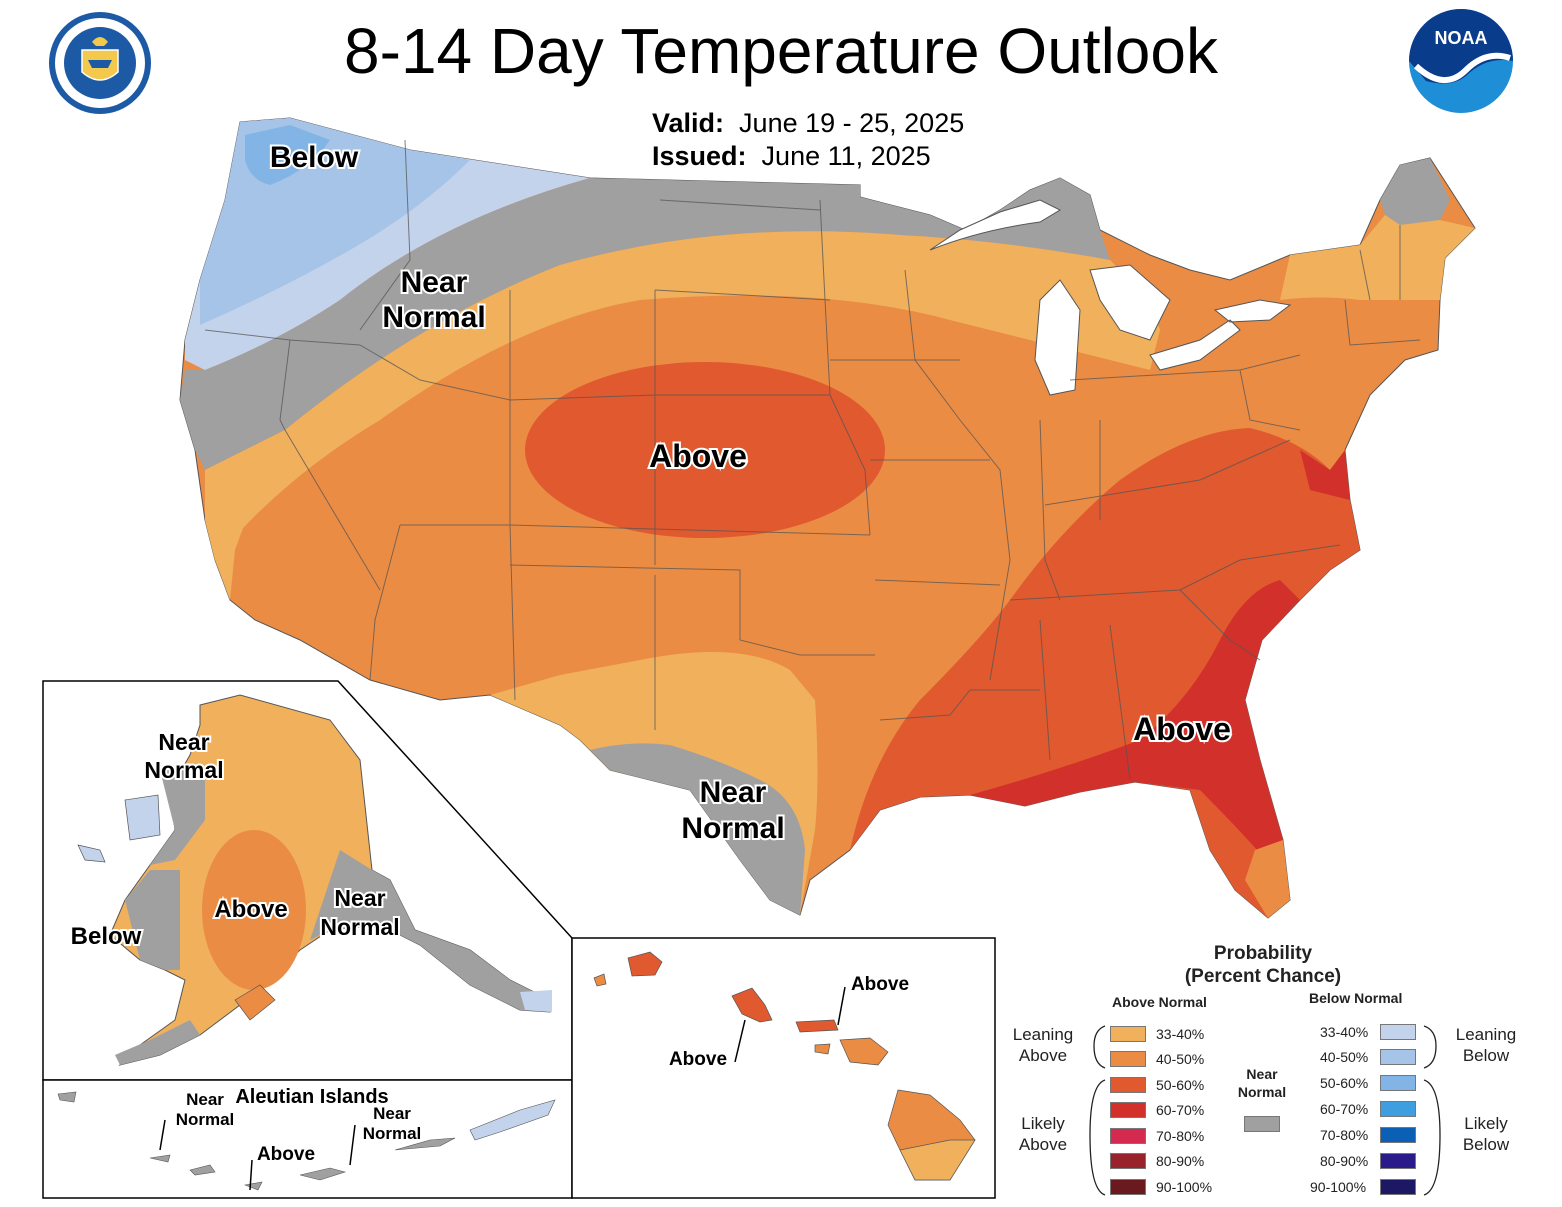 Image resolution: width=1562 pixels, height=1207 pixels. I want to click on great-lakes, so click(1110, 297).